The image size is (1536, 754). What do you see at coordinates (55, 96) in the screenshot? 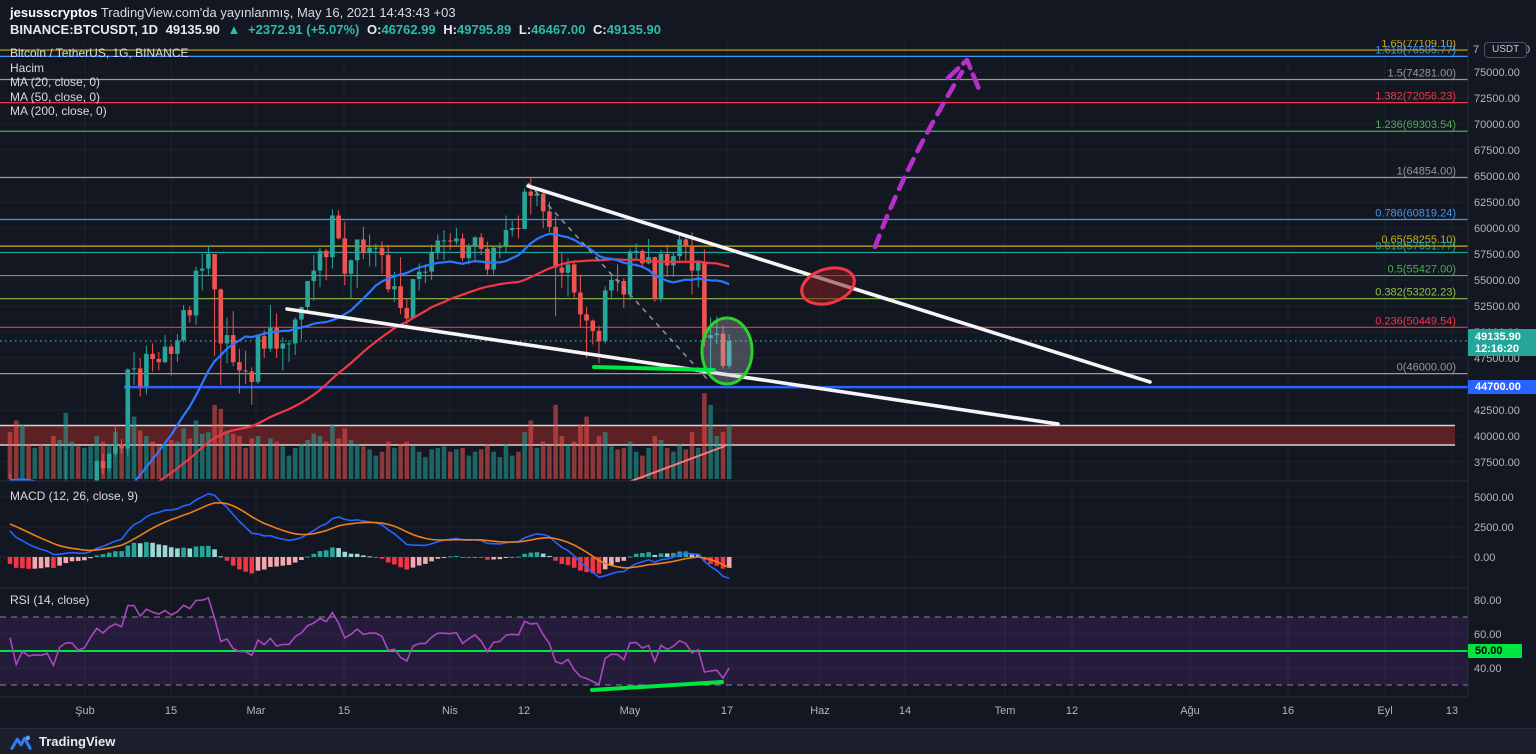
I see `legend-ma50: MA (50, close, 0)` at bounding box center [55, 96].